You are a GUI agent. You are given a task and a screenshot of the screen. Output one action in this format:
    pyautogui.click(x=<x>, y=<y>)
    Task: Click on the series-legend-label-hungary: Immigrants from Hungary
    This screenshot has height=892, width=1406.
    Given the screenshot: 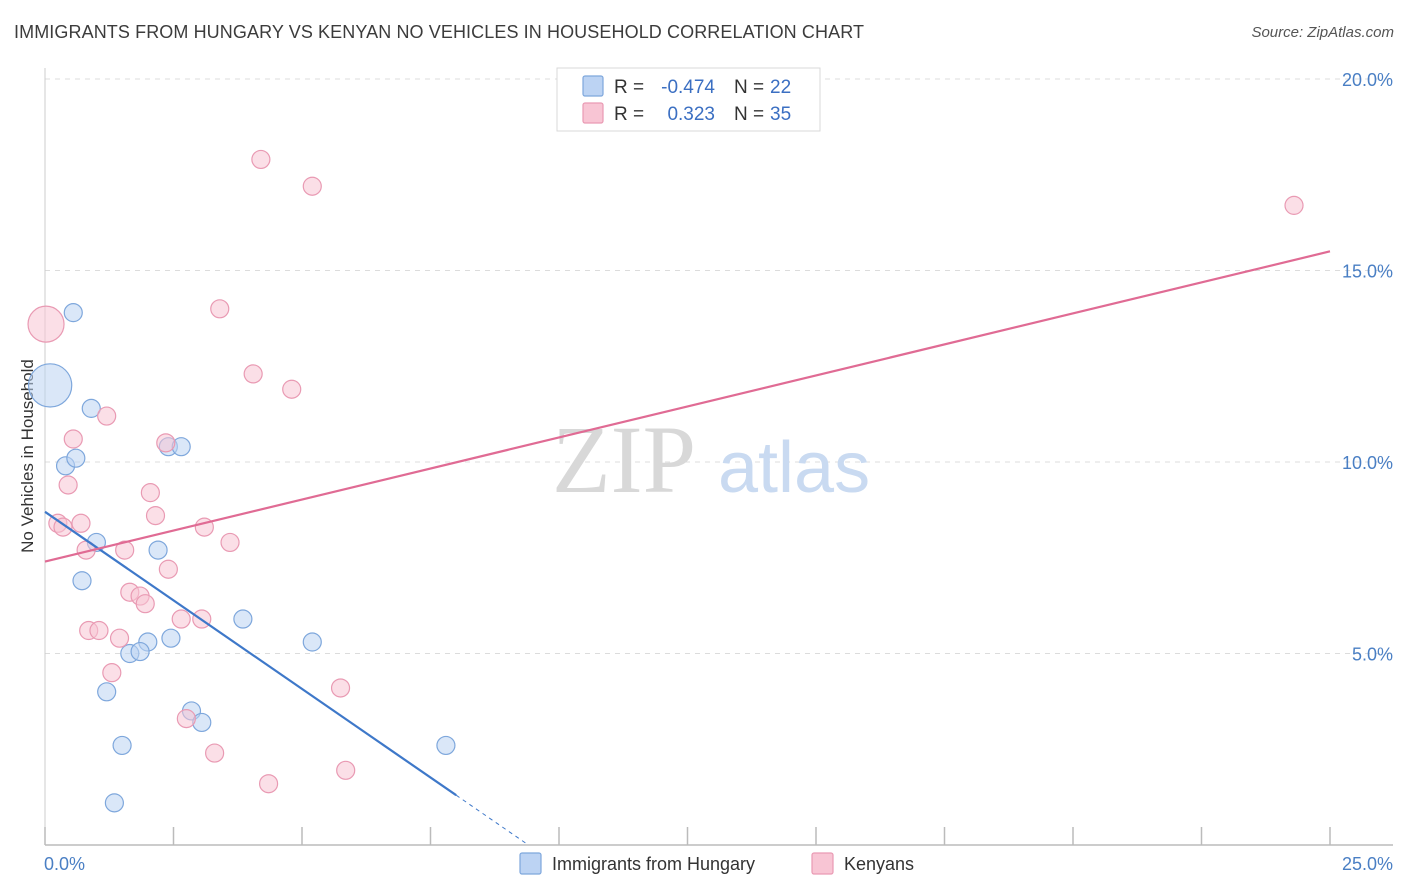 What is the action you would take?
    pyautogui.click(x=653, y=864)
    